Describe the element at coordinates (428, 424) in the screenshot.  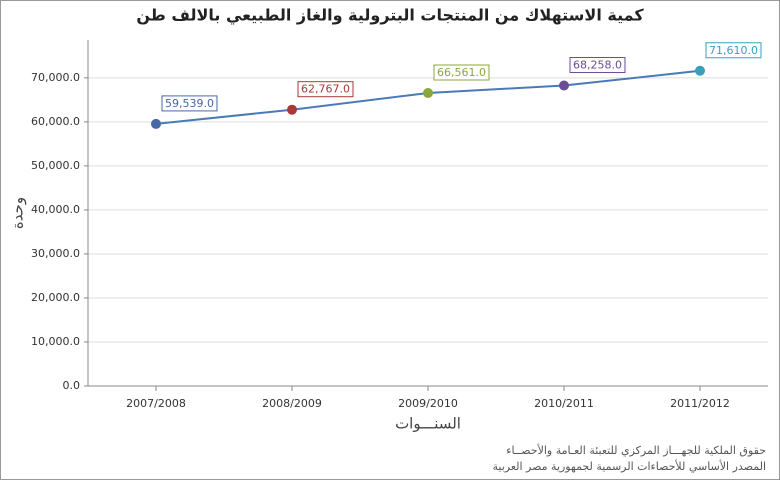
I see `x-axis-label: السنـــوات` at that location.